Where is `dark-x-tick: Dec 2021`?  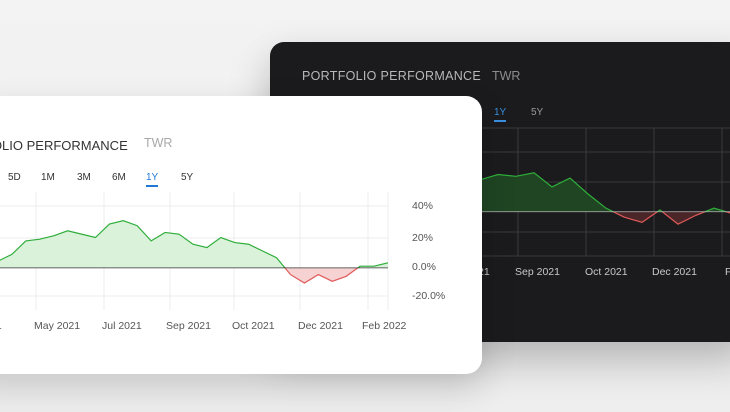 dark-x-tick: Dec 2021 is located at coordinates (674, 272).